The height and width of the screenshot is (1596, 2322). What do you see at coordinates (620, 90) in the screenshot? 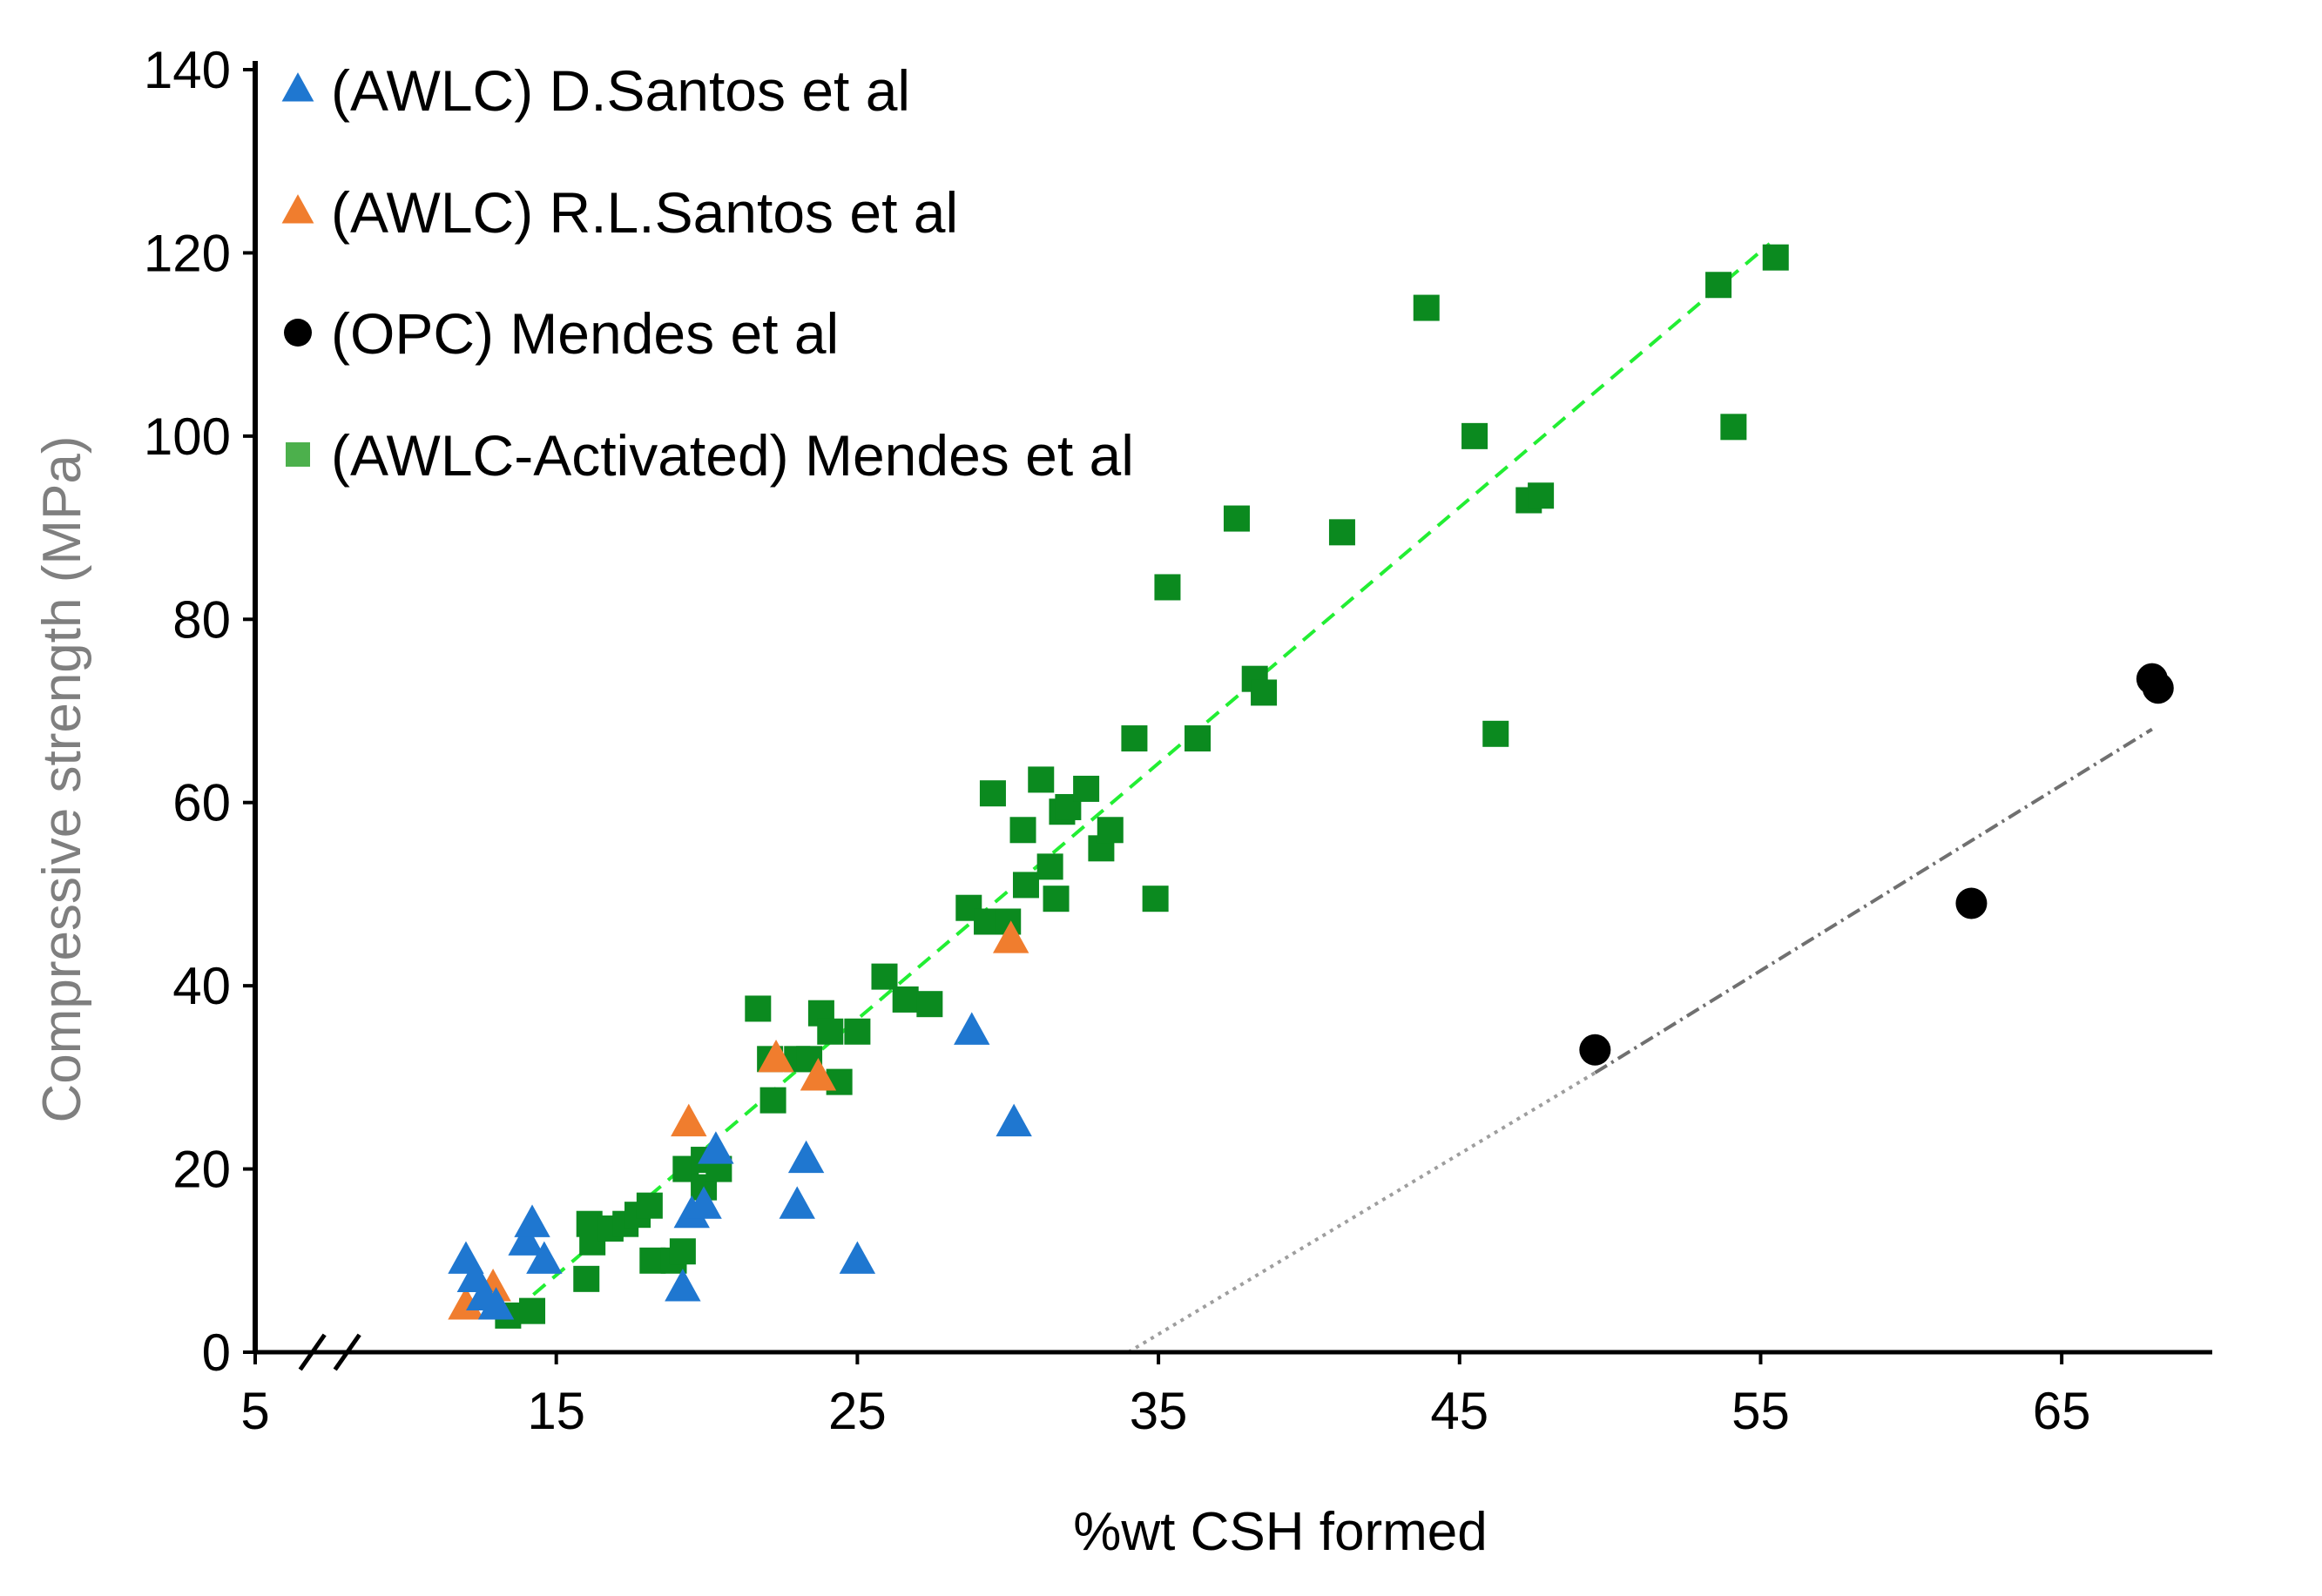
I see `legend-label-awlc-d-santos-et-al: (AWLC) D.Santos et al` at bounding box center [620, 90].